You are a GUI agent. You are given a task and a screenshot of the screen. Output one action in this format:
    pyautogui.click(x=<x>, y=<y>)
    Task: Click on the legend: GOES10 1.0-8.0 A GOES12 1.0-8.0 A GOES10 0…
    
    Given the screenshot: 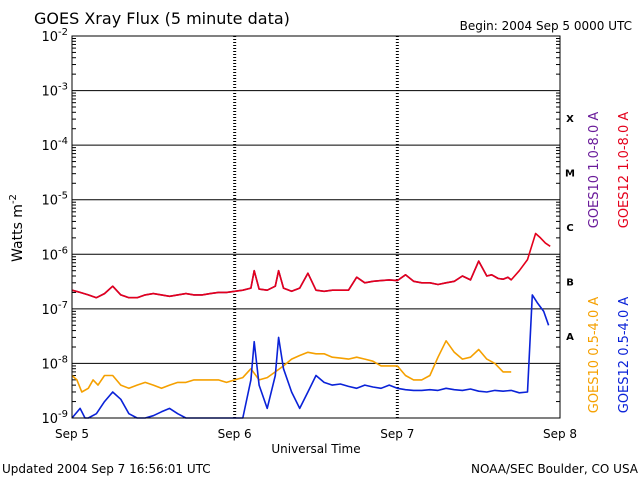 What is the action you would take?
    pyautogui.click(x=609, y=263)
    